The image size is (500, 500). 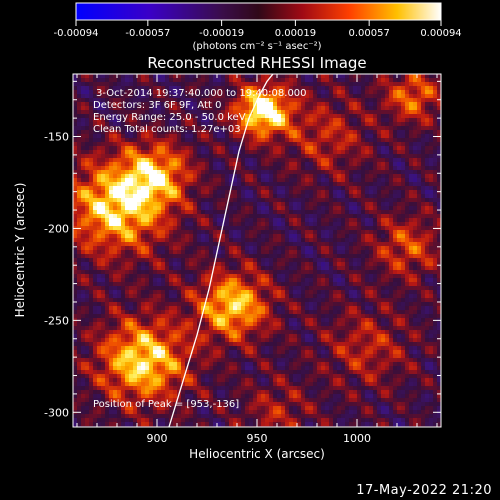 What do you see at coordinates (76, 33) in the screenshot?
I see `colorbar-tick-label: -0.00094` at bounding box center [76, 33].